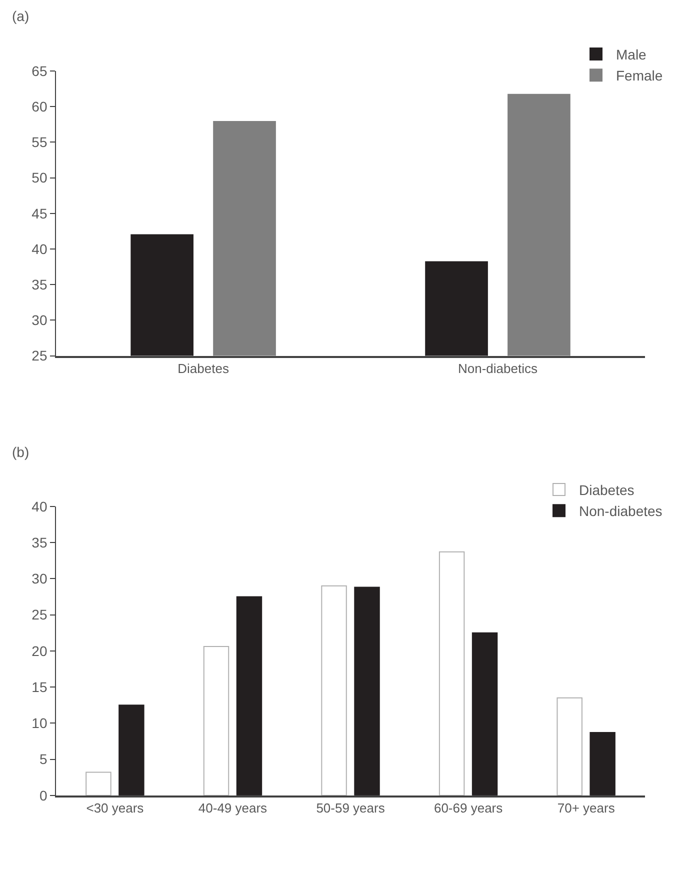 The image size is (683, 872). Describe the element at coordinates (40, 650) in the screenshot. I see `y-tick-label: 20` at that location.